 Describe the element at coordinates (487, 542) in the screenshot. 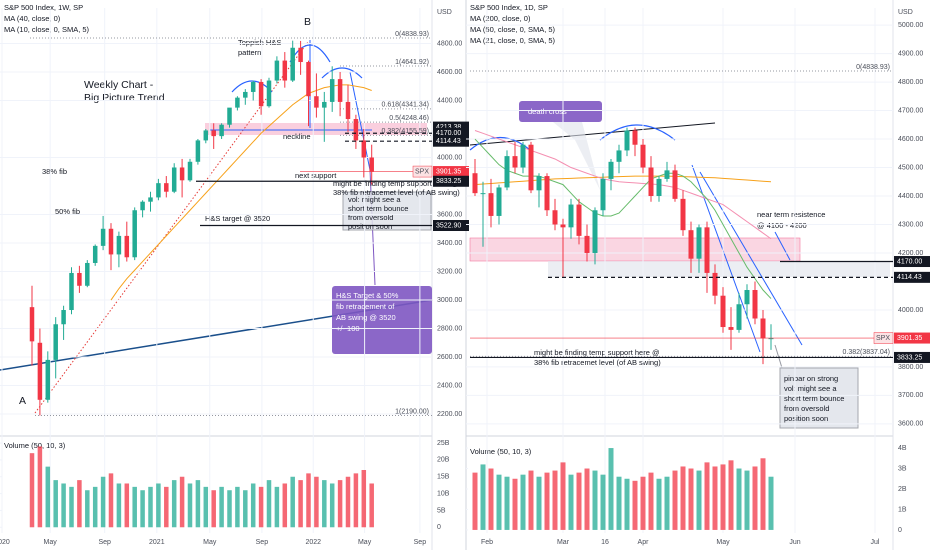

I see `x-tick-label: Feb` at that location.